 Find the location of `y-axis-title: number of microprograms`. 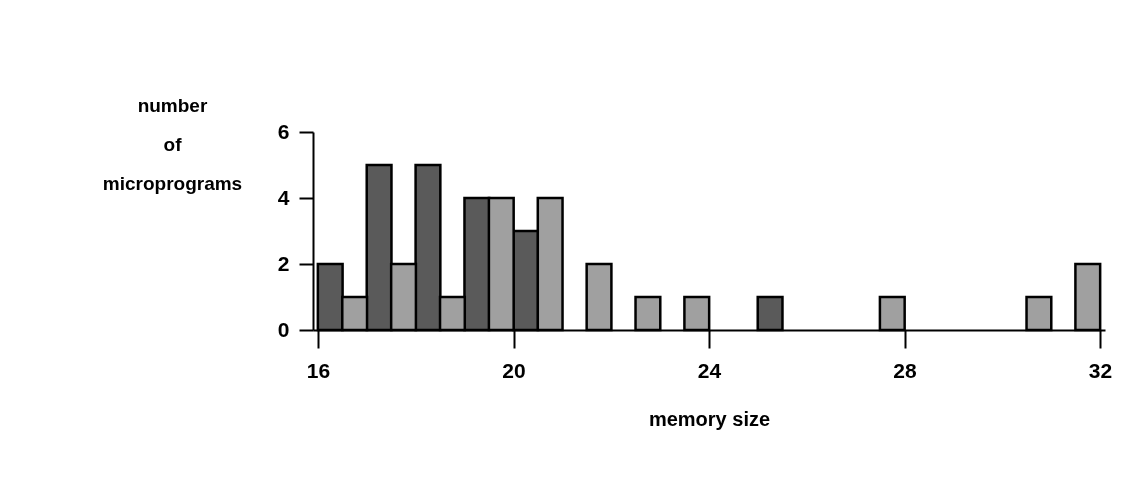

y-axis-title: number of microprograms is located at coordinates (172, 144).